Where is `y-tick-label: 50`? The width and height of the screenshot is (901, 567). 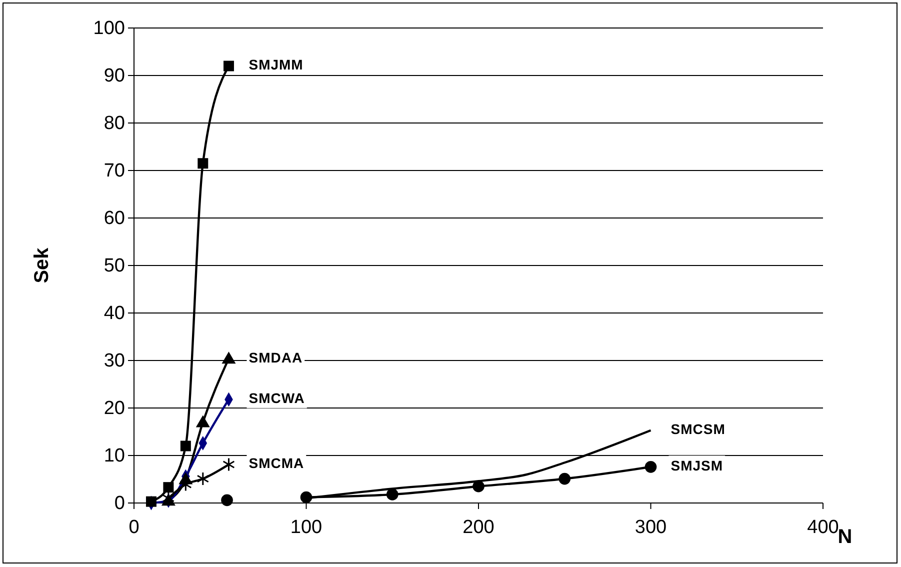 y-tick-label: 50 is located at coordinates (114, 266).